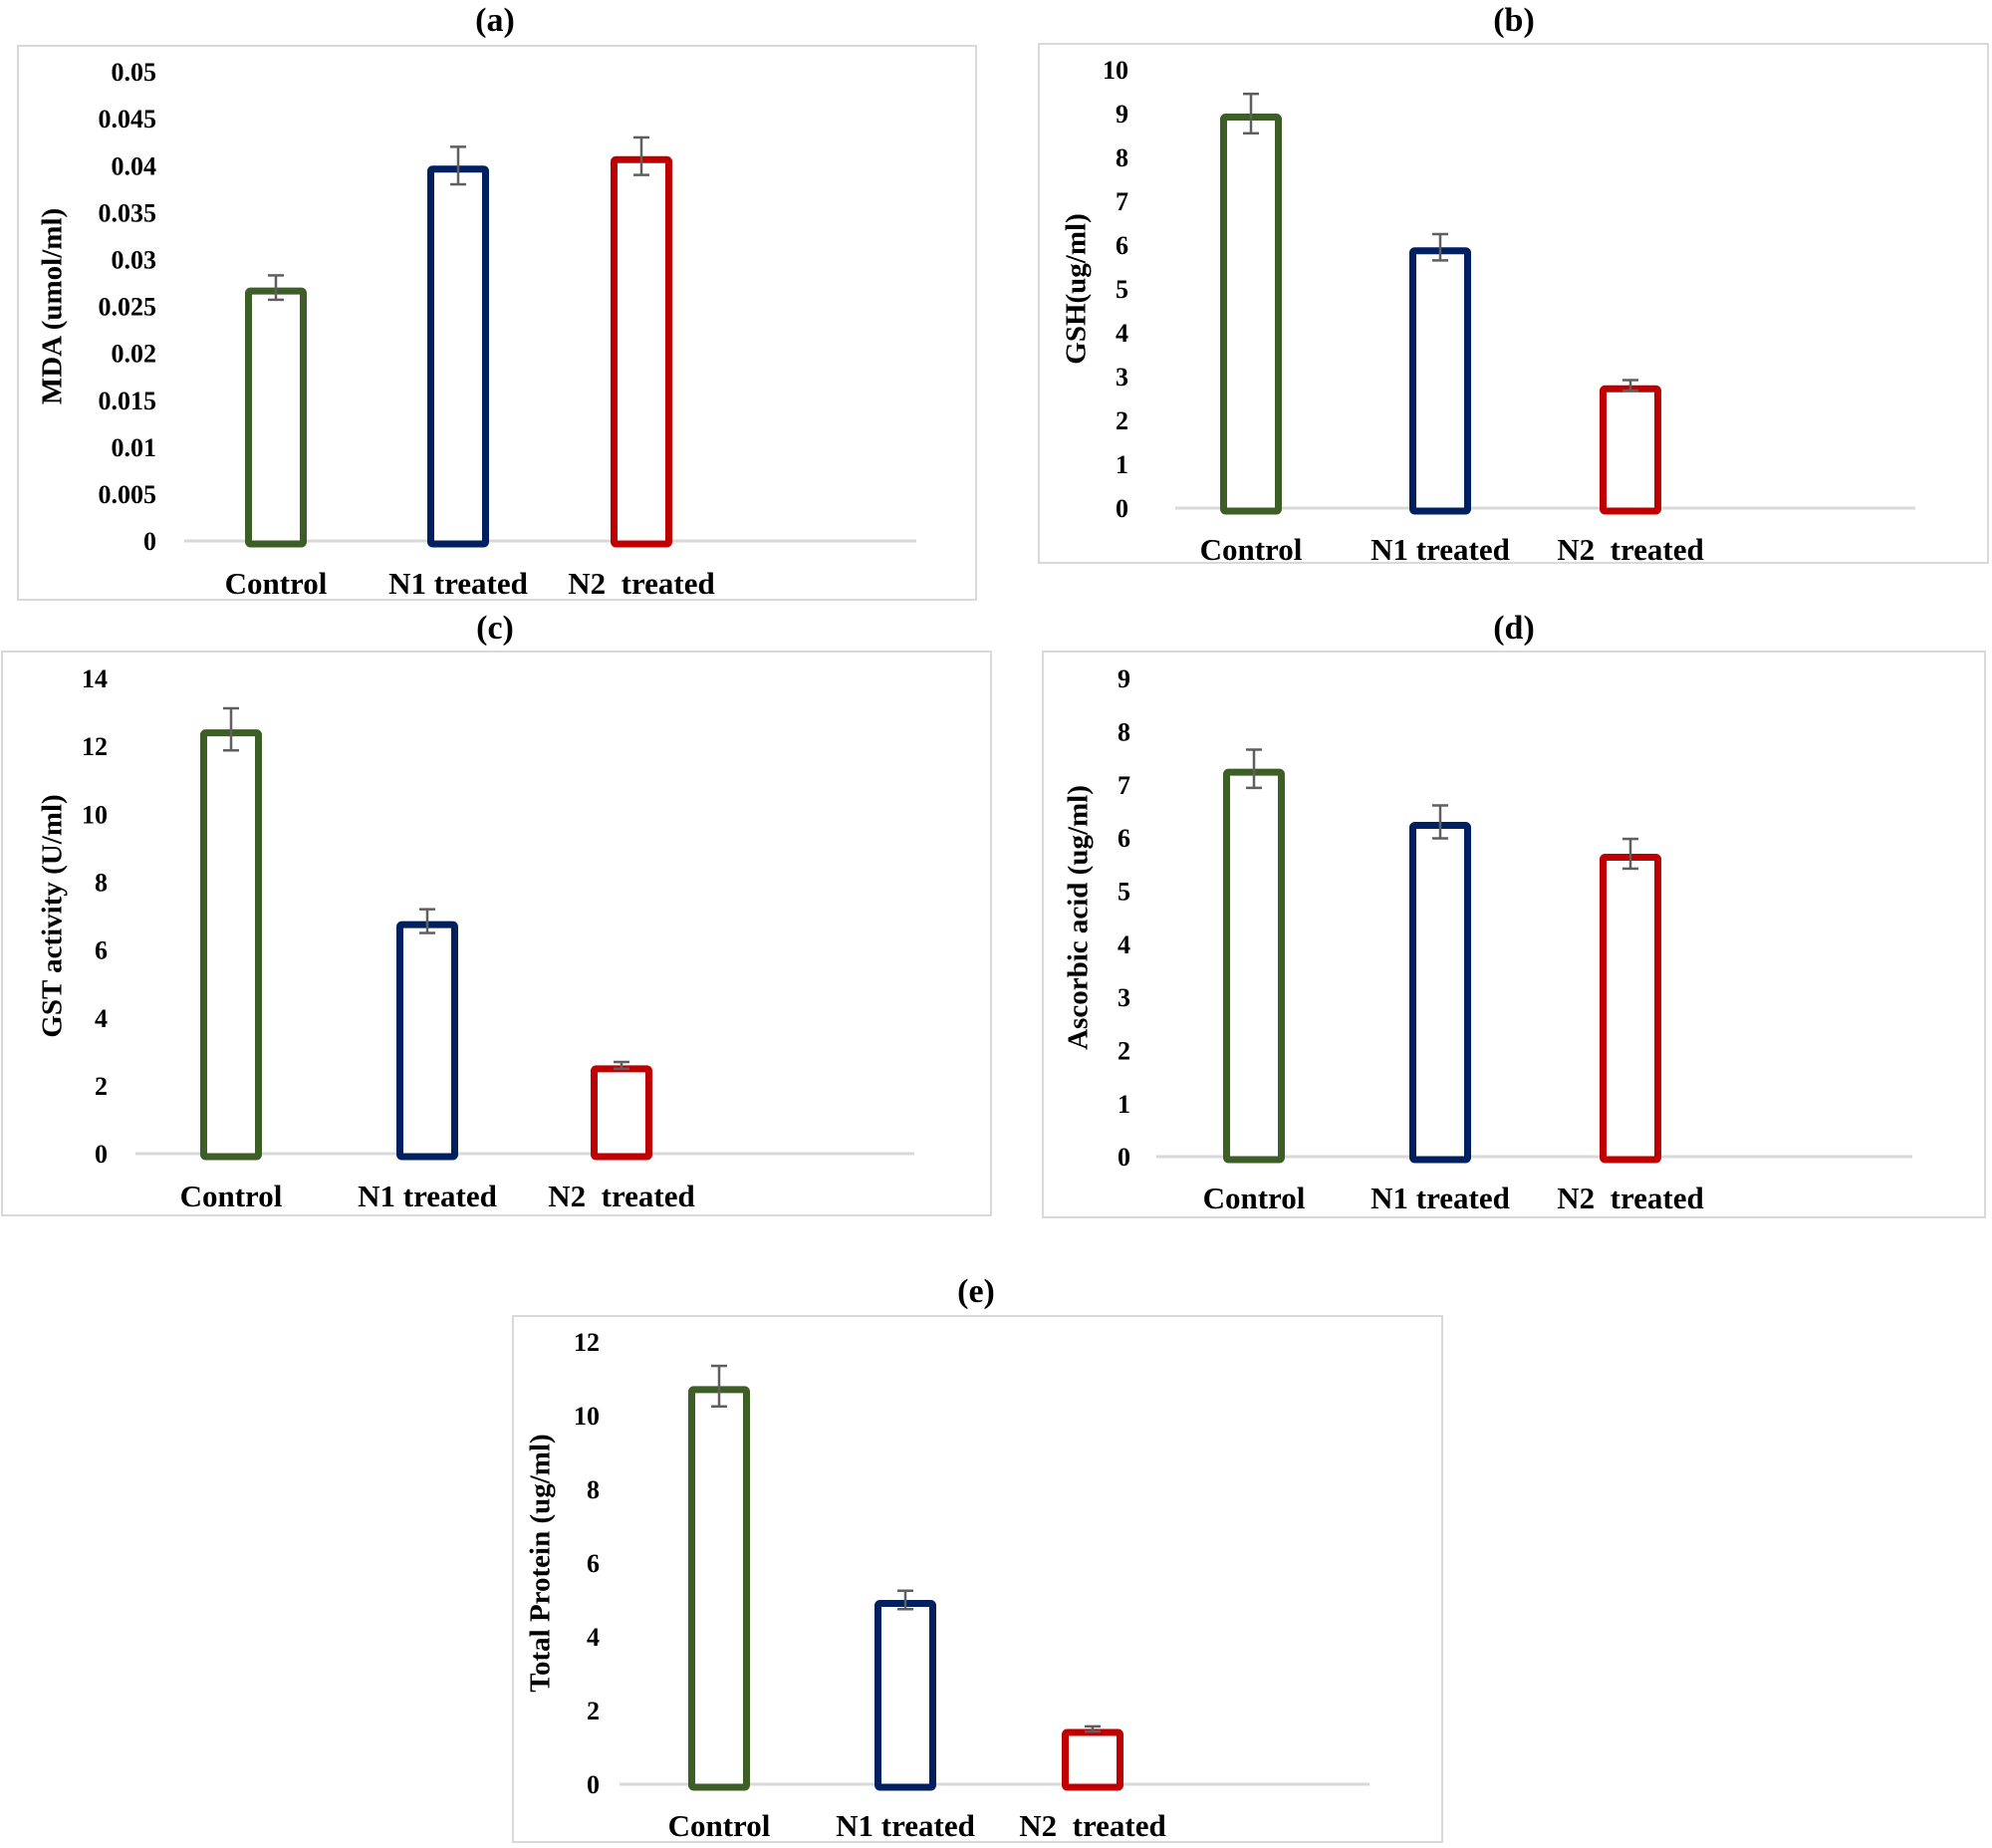 This screenshot has height=1848, width=1992. What do you see at coordinates (1513, 304) in the screenshot?
I see `chart-frame-b` at bounding box center [1513, 304].